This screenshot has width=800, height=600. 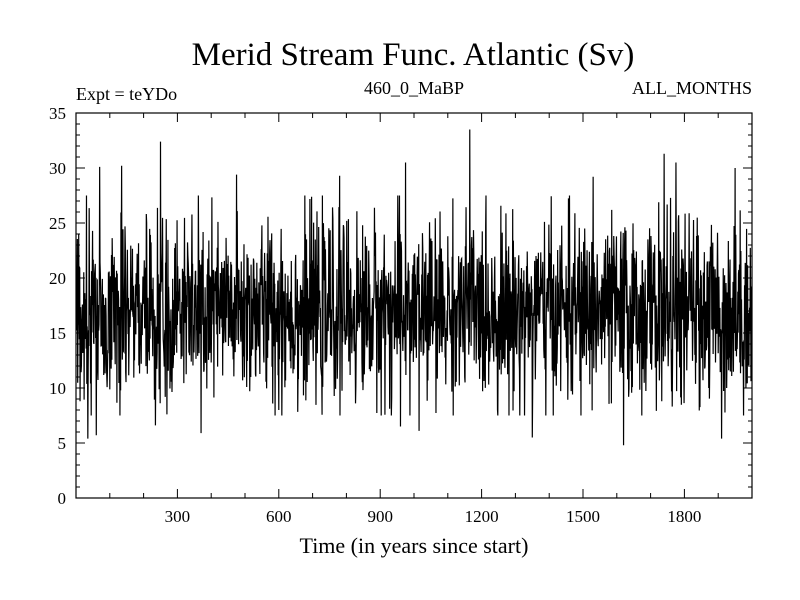 I want to click on y-tick-label: 15, so click(x=57, y=333).